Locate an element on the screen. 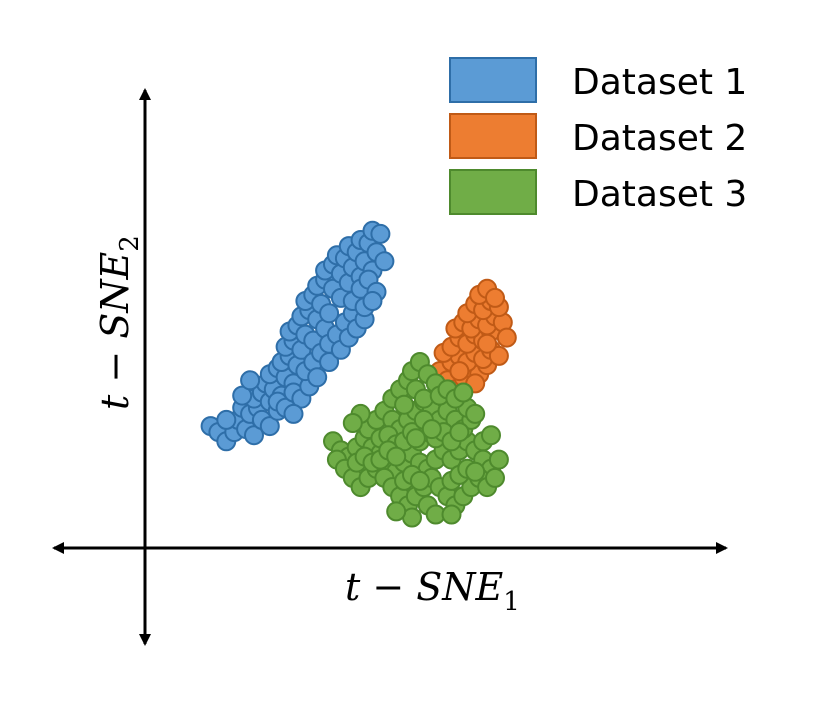 The image size is (831, 702). y-axis-label: t − SNE2 is located at coordinates (119, 322).